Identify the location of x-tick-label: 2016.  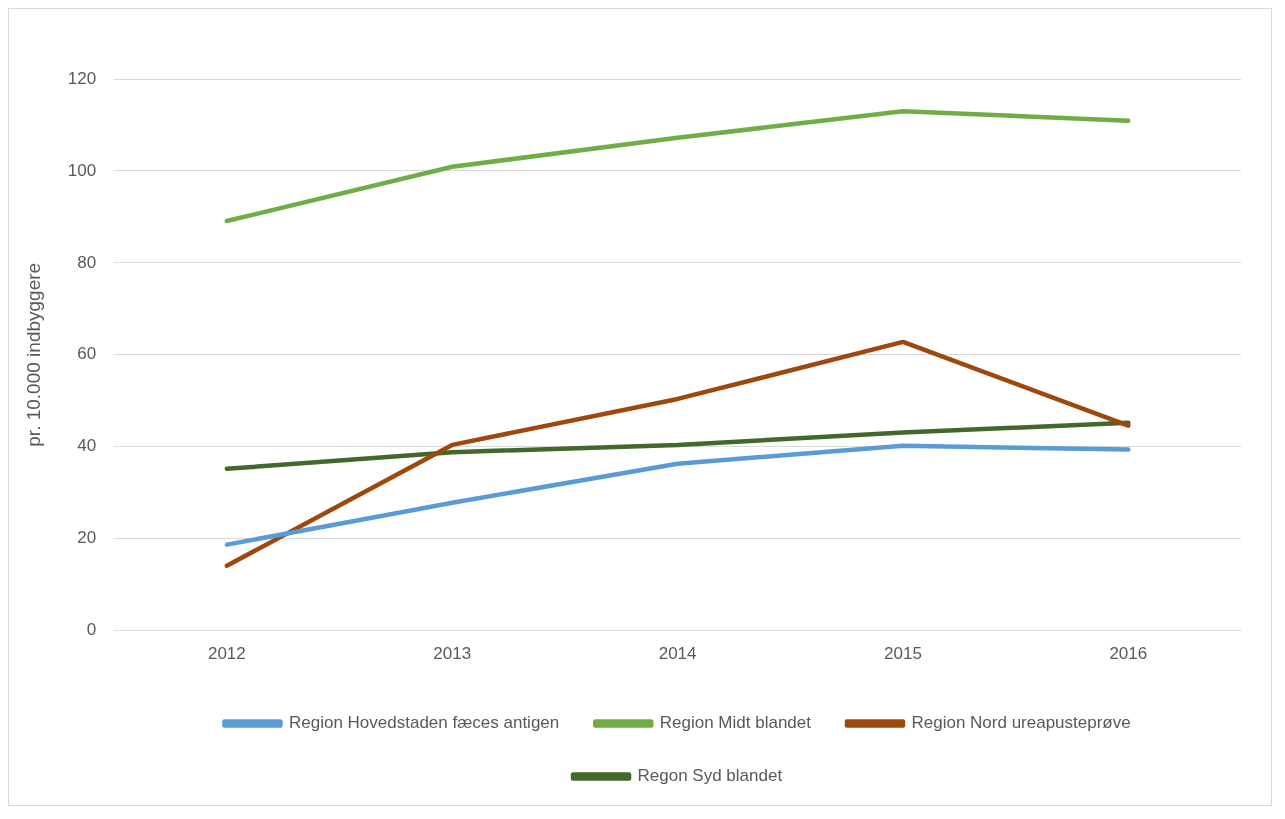
(1128, 654).